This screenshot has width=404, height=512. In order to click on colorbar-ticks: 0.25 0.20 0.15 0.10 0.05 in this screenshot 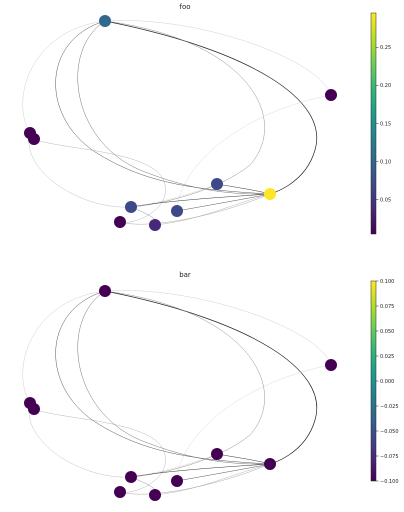, I will do `click(383, 124)`.